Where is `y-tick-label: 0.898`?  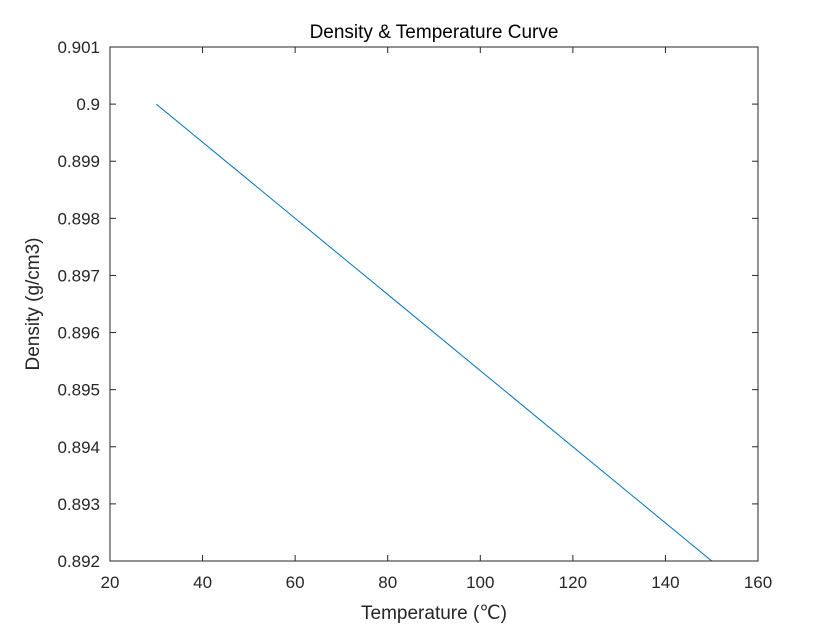
y-tick-label: 0.898 is located at coordinates (78, 218).